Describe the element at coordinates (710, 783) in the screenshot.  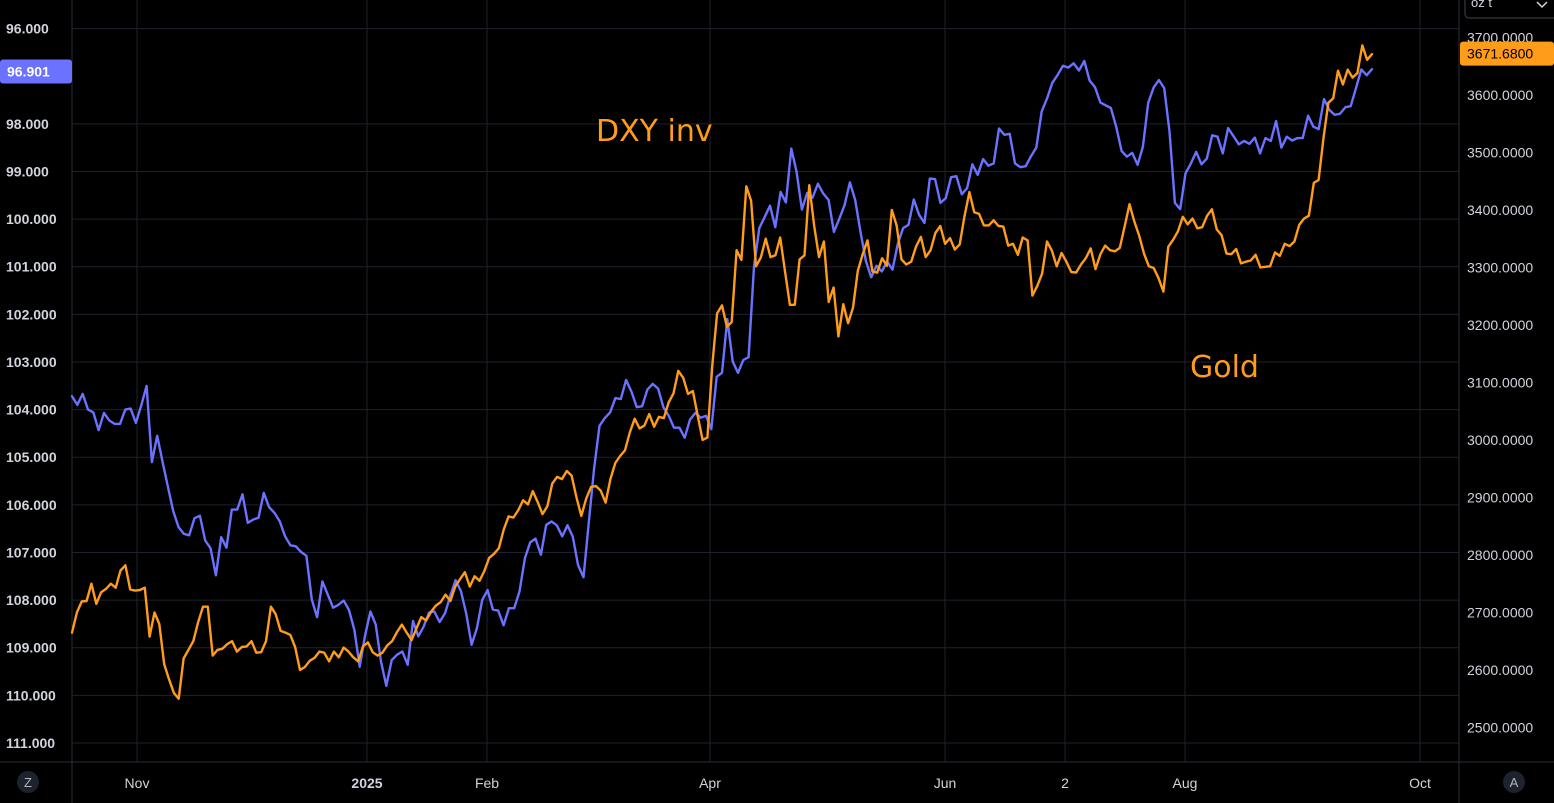
I see `time-tick-label: Apr` at that location.